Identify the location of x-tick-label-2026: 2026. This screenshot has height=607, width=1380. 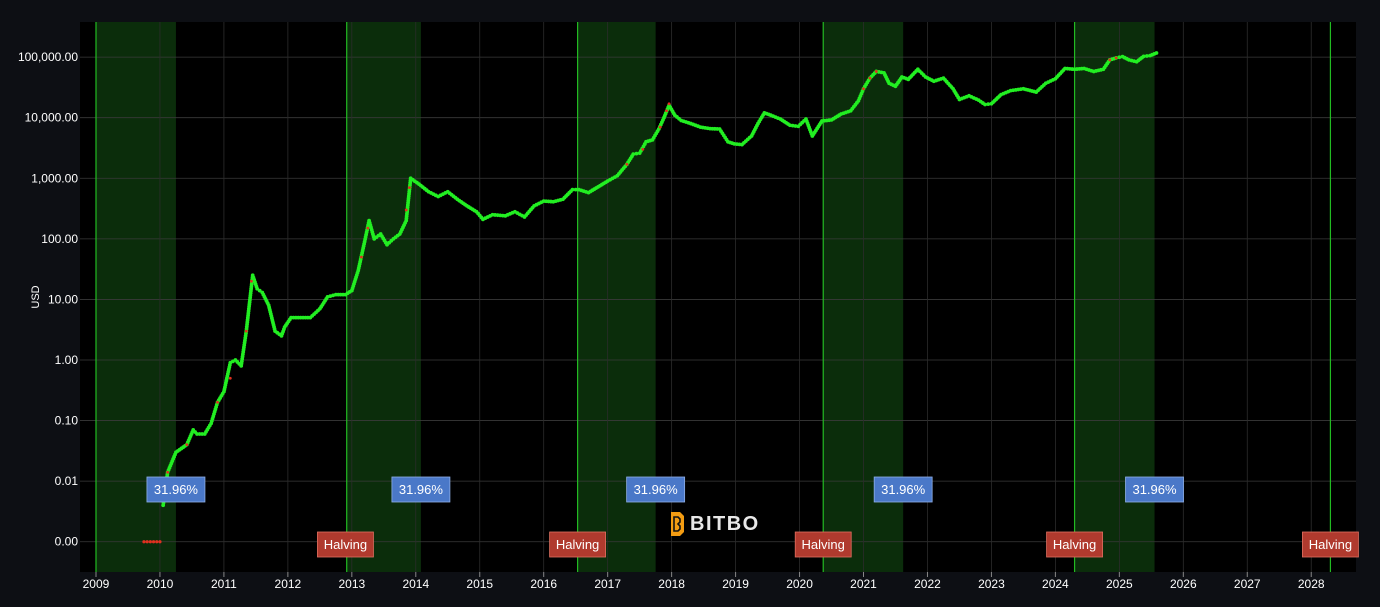
(1183, 584).